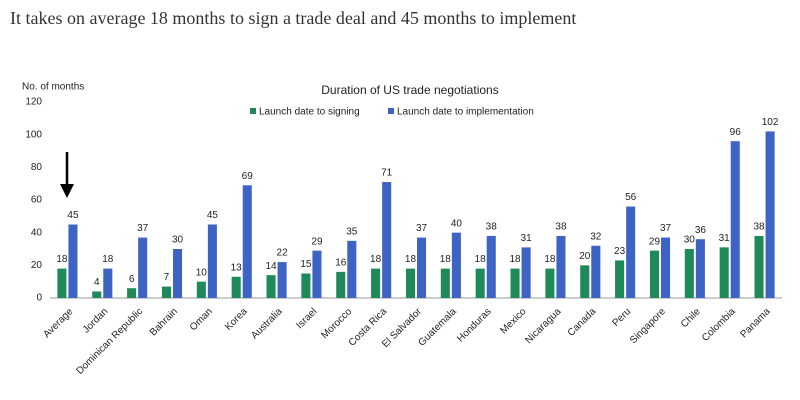  Describe the element at coordinates (621, 317) in the screenshot. I see `x-tick-label: Peru` at that location.